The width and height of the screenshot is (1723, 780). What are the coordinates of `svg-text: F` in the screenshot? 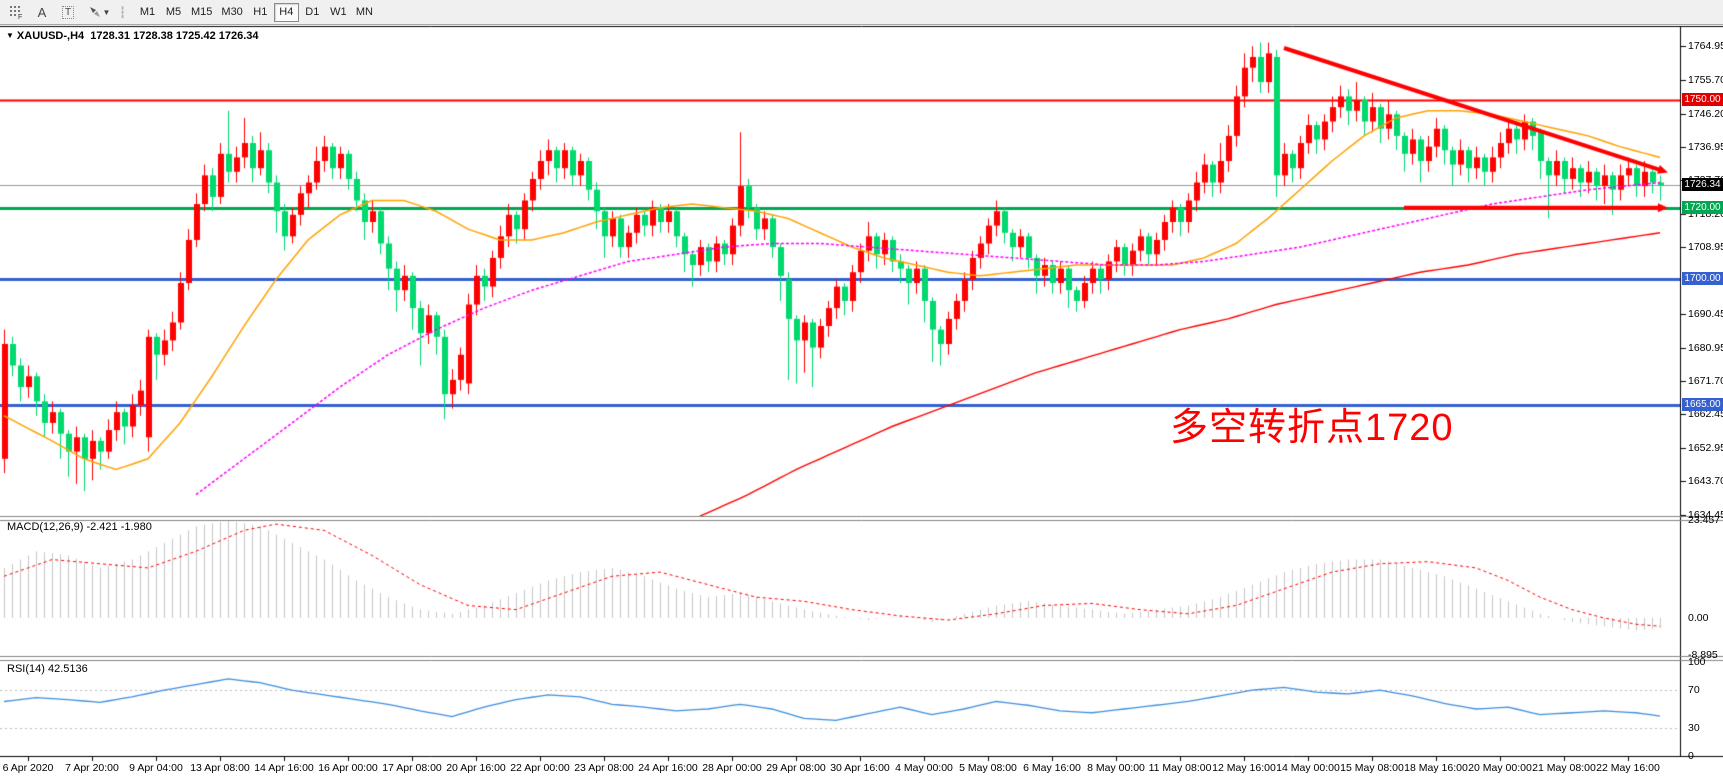 It's located at (20, 17).